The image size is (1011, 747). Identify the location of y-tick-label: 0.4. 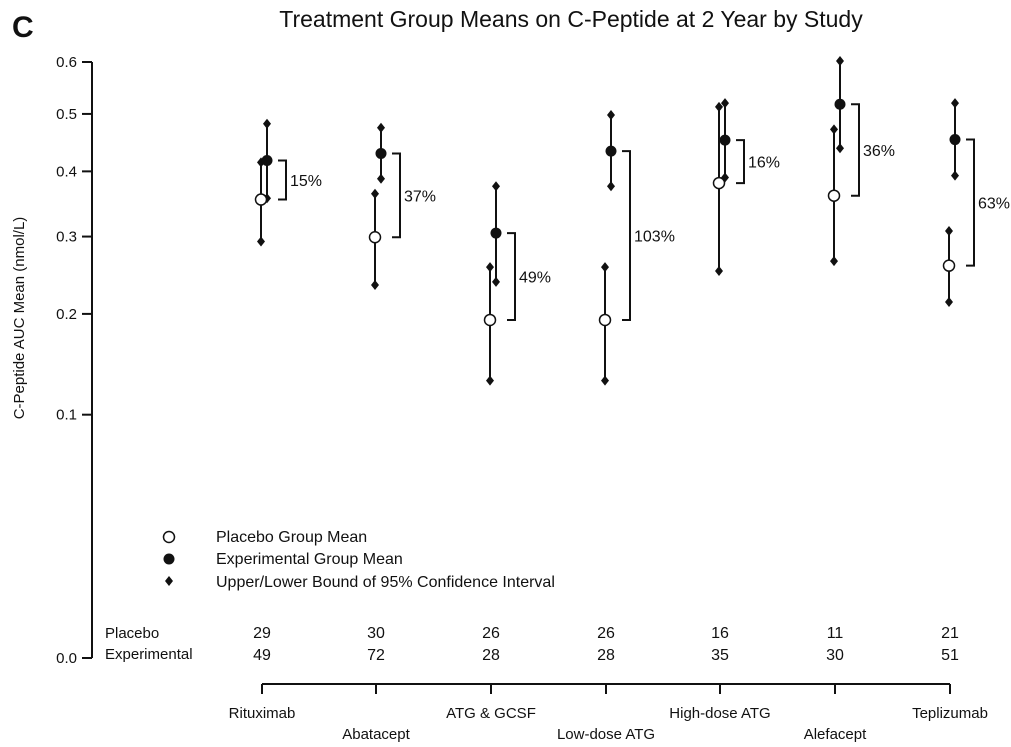
(66, 171).